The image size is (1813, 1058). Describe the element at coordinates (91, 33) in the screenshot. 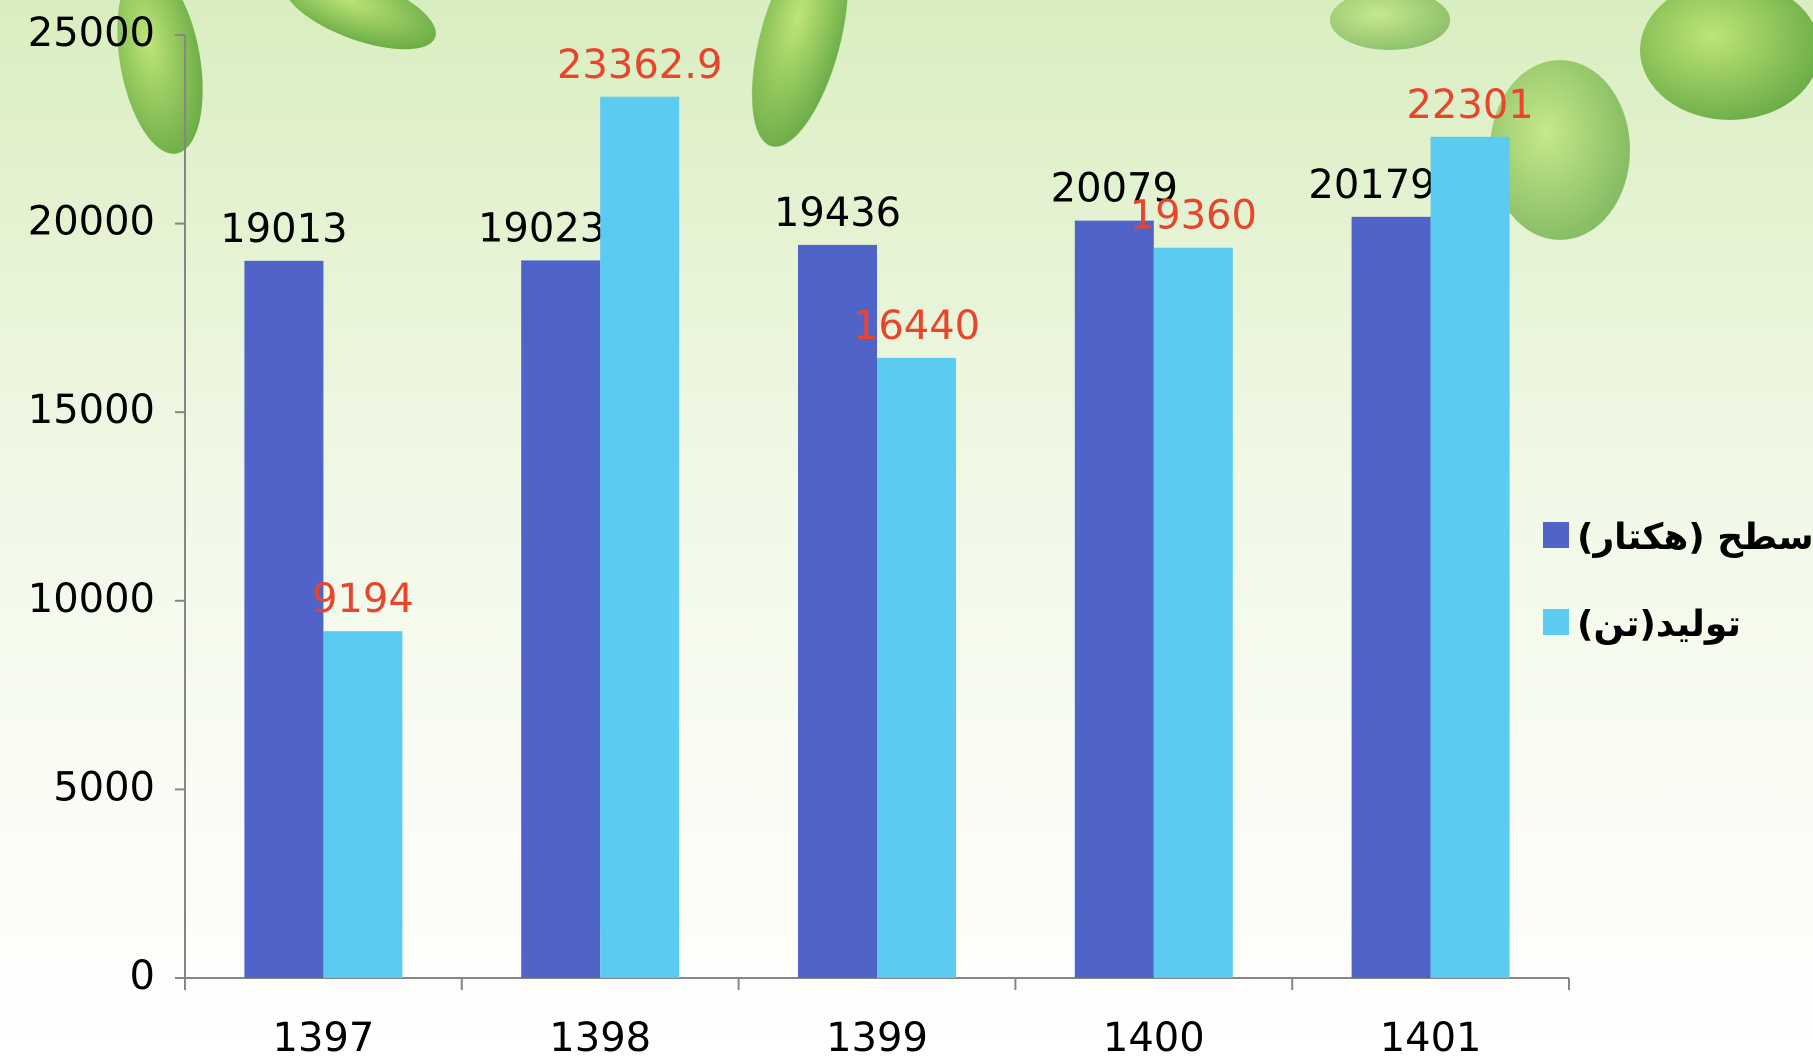

I see `y-tick-label: 25000` at that location.